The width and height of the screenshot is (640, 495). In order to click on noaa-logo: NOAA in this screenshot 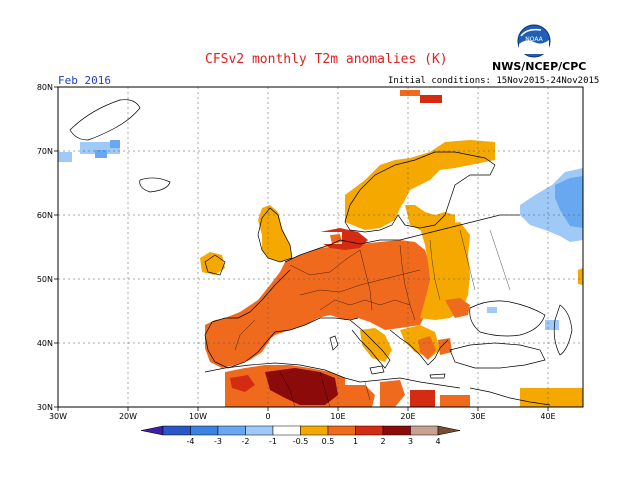, I will do `click(534, 41)`.